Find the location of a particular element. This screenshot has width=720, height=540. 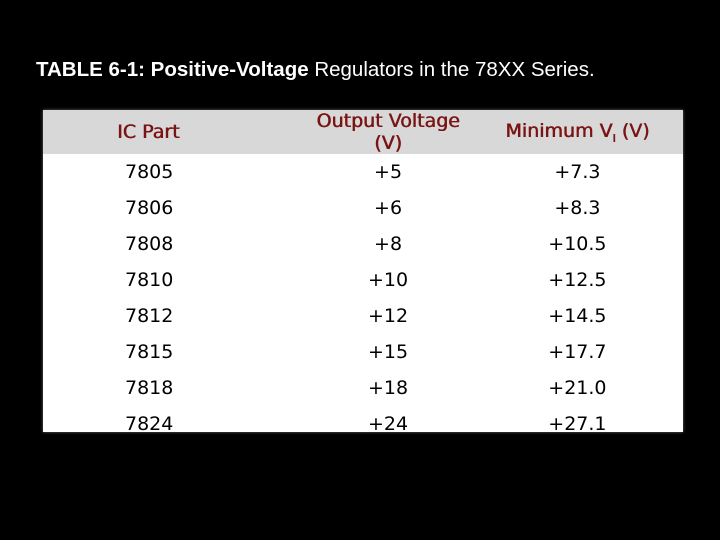

header-output-voltage: Output Voltage (V) is located at coordinates (388, 132).